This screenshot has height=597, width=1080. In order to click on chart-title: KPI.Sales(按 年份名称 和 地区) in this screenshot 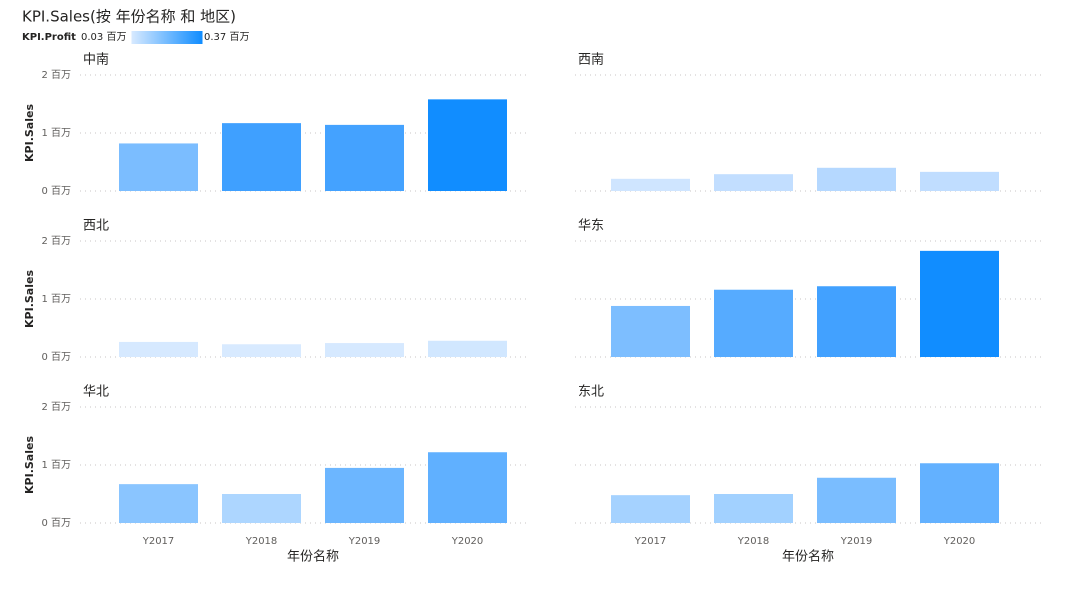, I will do `click(129, 17)`.